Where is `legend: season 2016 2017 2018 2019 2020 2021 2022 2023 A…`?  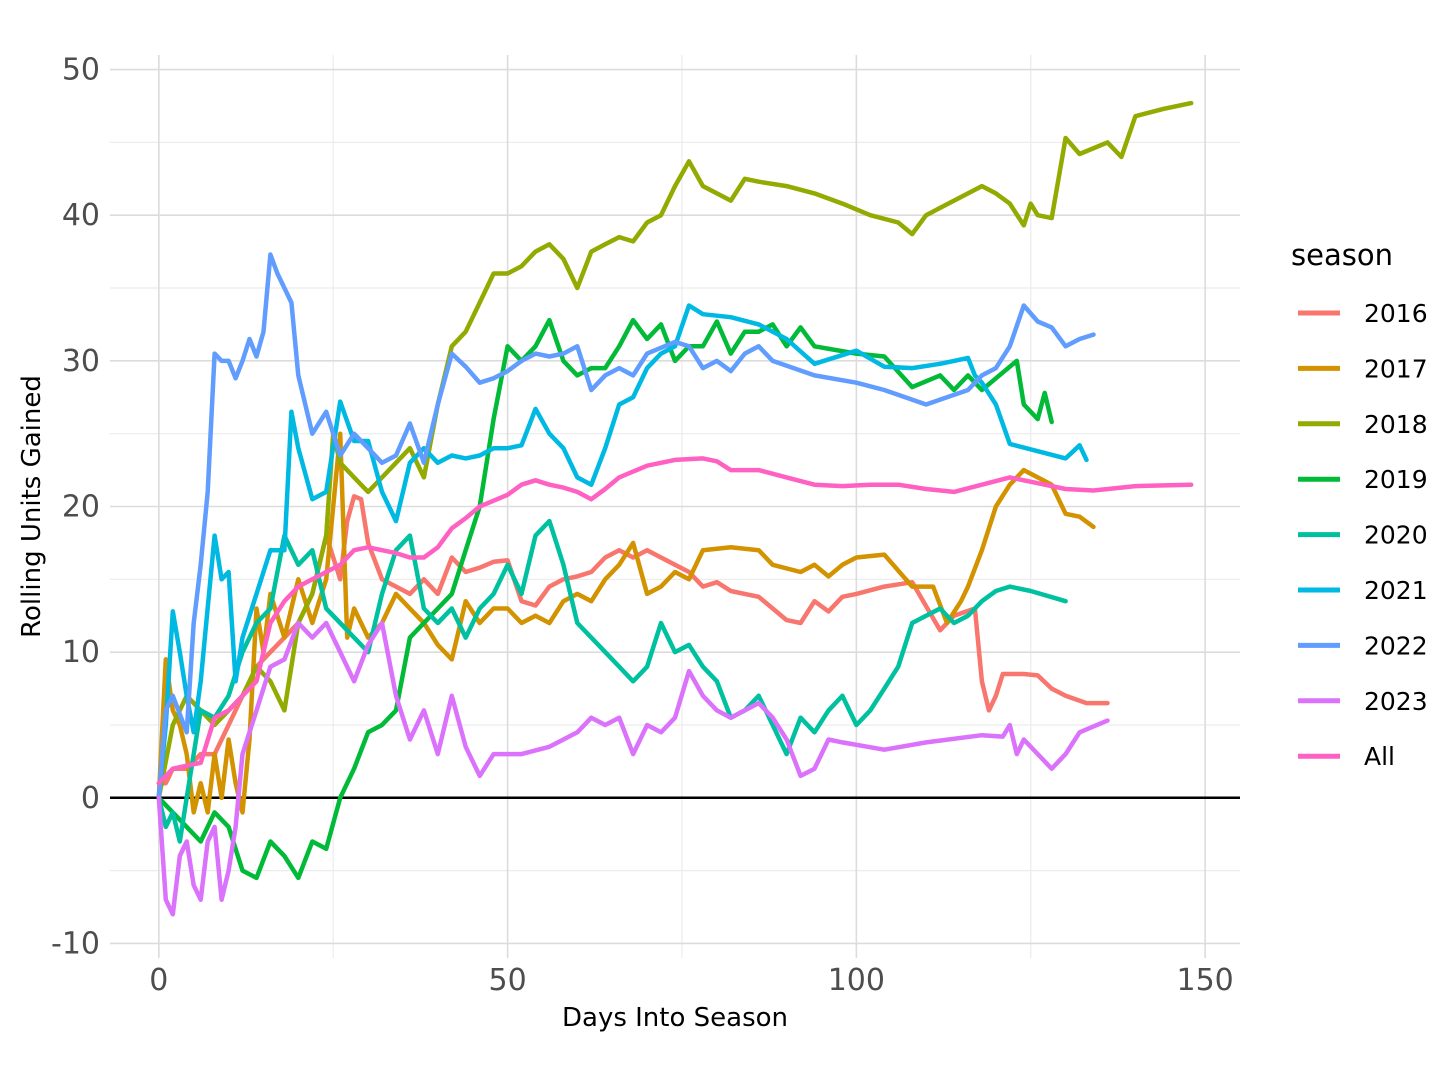
legend: season 2016 2017 2018 2019 2020 2021 2022 2023 A… is located at coordinates (1359, 504).